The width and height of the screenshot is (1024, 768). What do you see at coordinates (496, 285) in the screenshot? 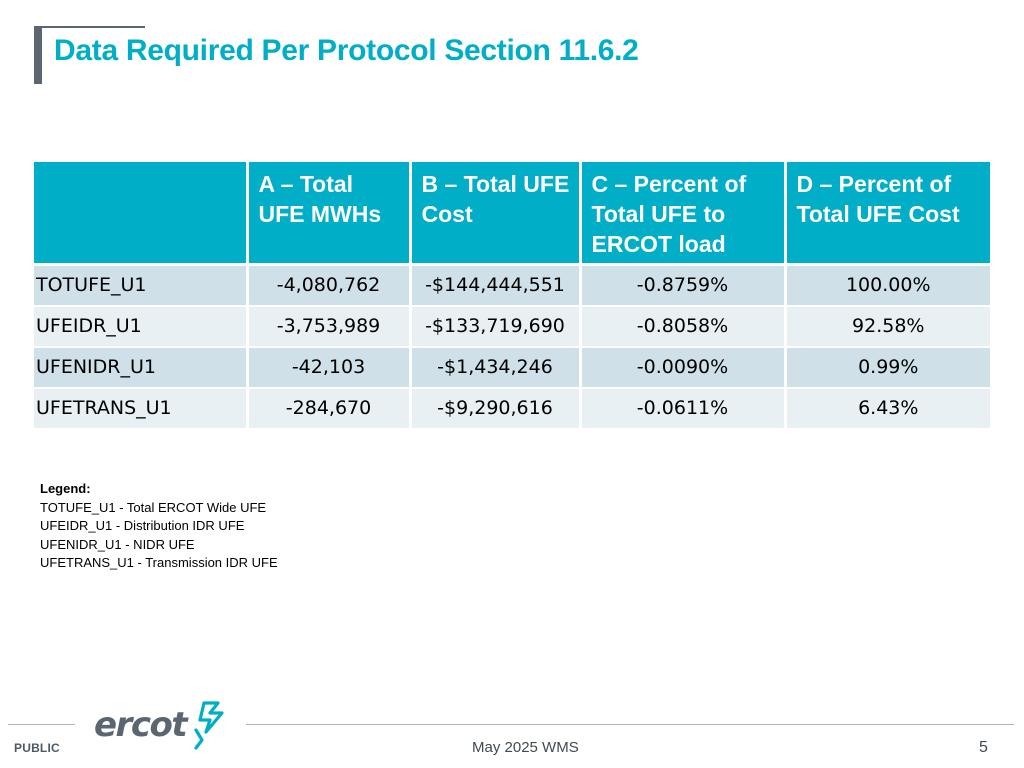
I see `cell-ufe-cost: -$144,444,551` at bounding box center [496, 285].